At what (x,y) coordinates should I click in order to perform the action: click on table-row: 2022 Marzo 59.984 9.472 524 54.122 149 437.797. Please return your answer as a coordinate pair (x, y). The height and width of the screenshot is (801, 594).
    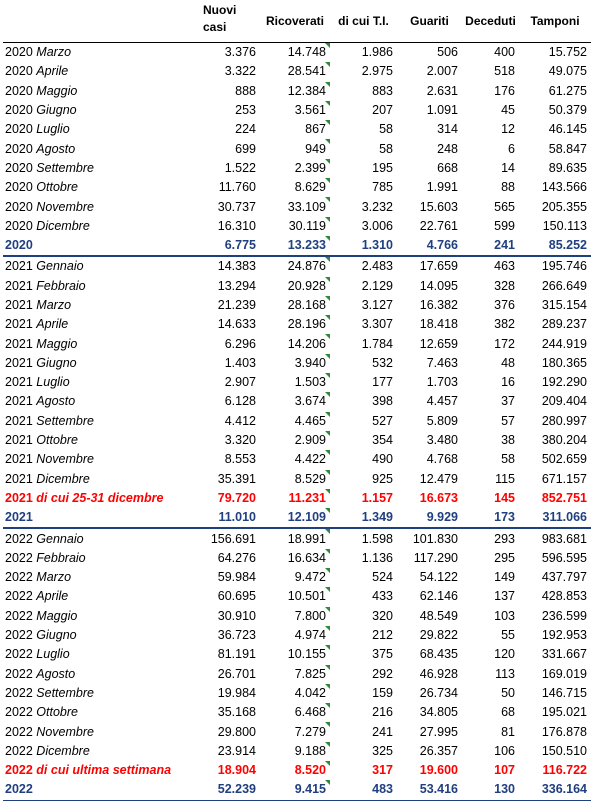
    Looking at the image, I should click on (297, 577).